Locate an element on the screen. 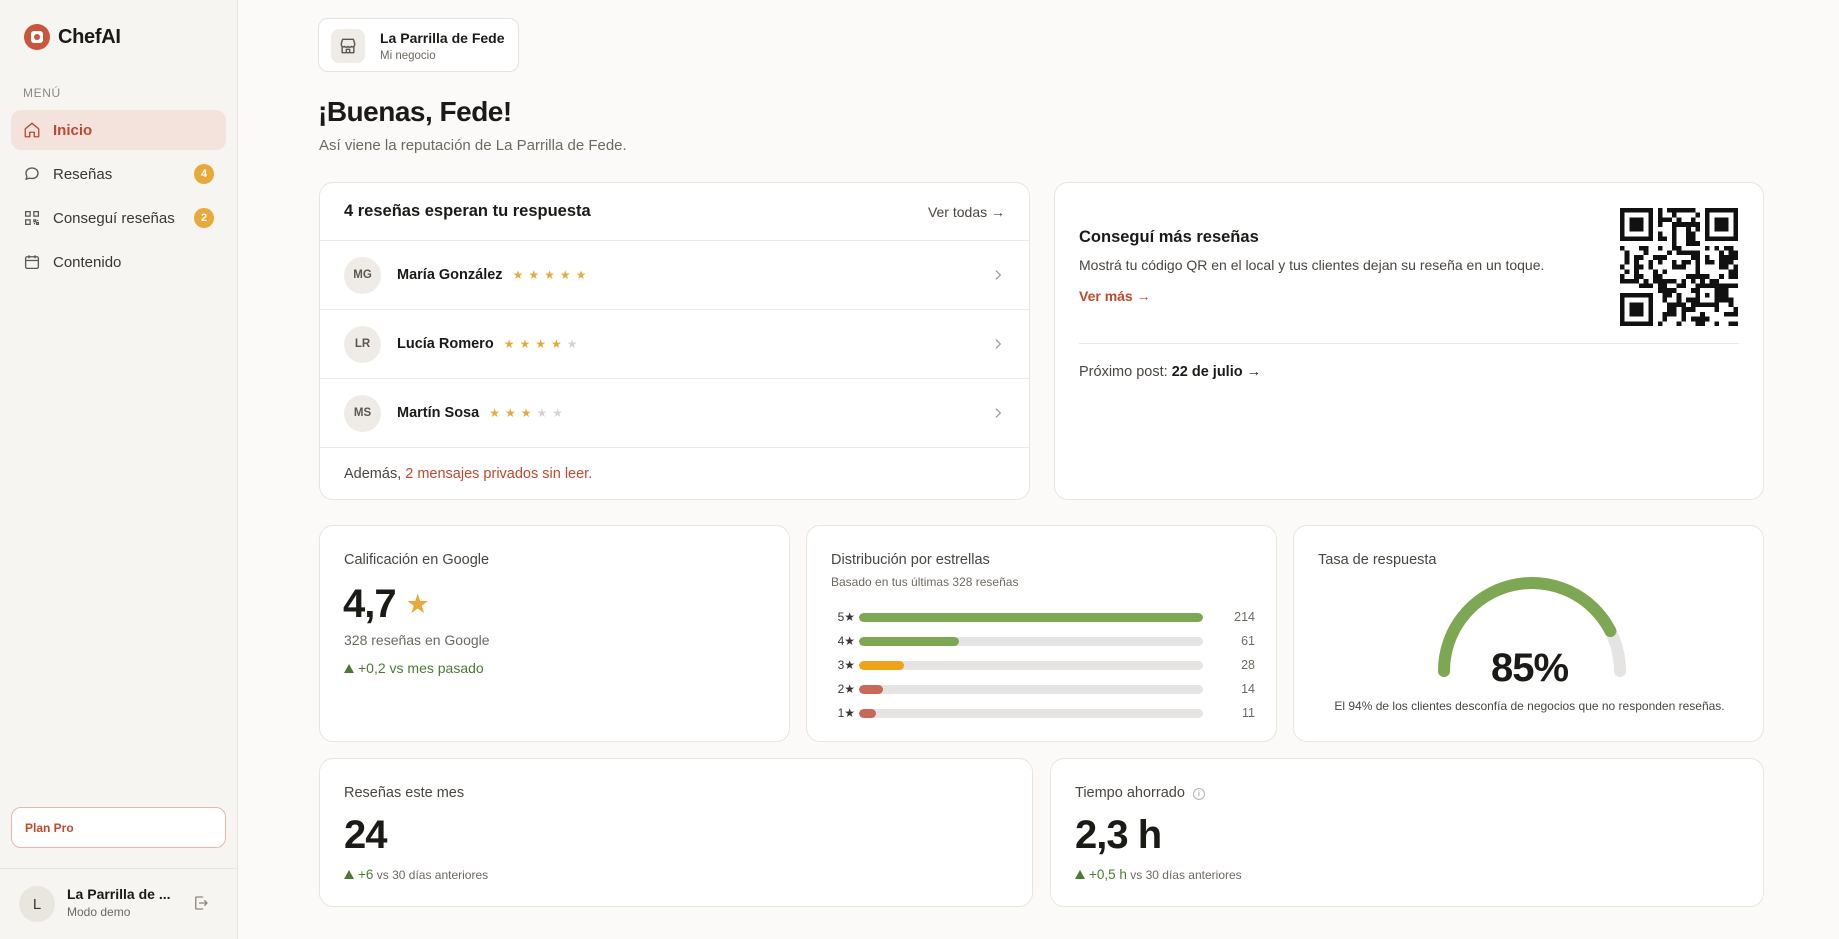  review-row: LR Lucía Romero ★ ★ ★ ★ ★ is located at coordinates (674, 344).